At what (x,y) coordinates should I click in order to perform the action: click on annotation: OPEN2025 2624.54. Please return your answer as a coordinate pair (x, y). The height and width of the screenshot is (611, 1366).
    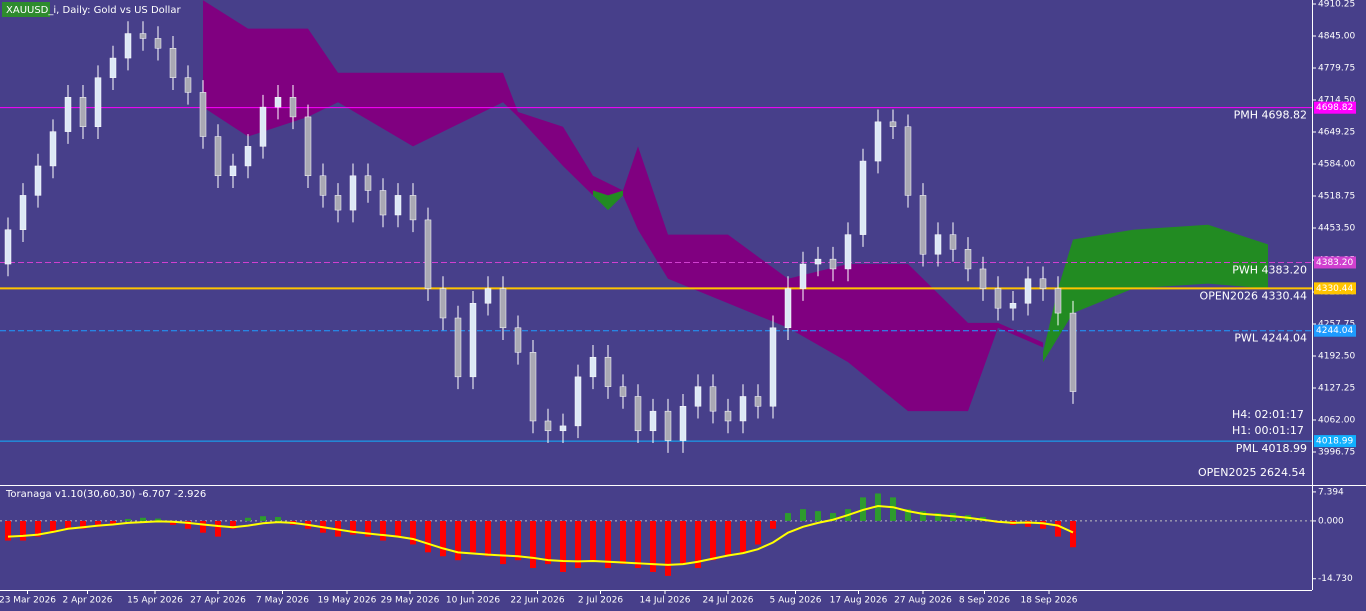
    Looking at the image, I should click on (1251, 472).